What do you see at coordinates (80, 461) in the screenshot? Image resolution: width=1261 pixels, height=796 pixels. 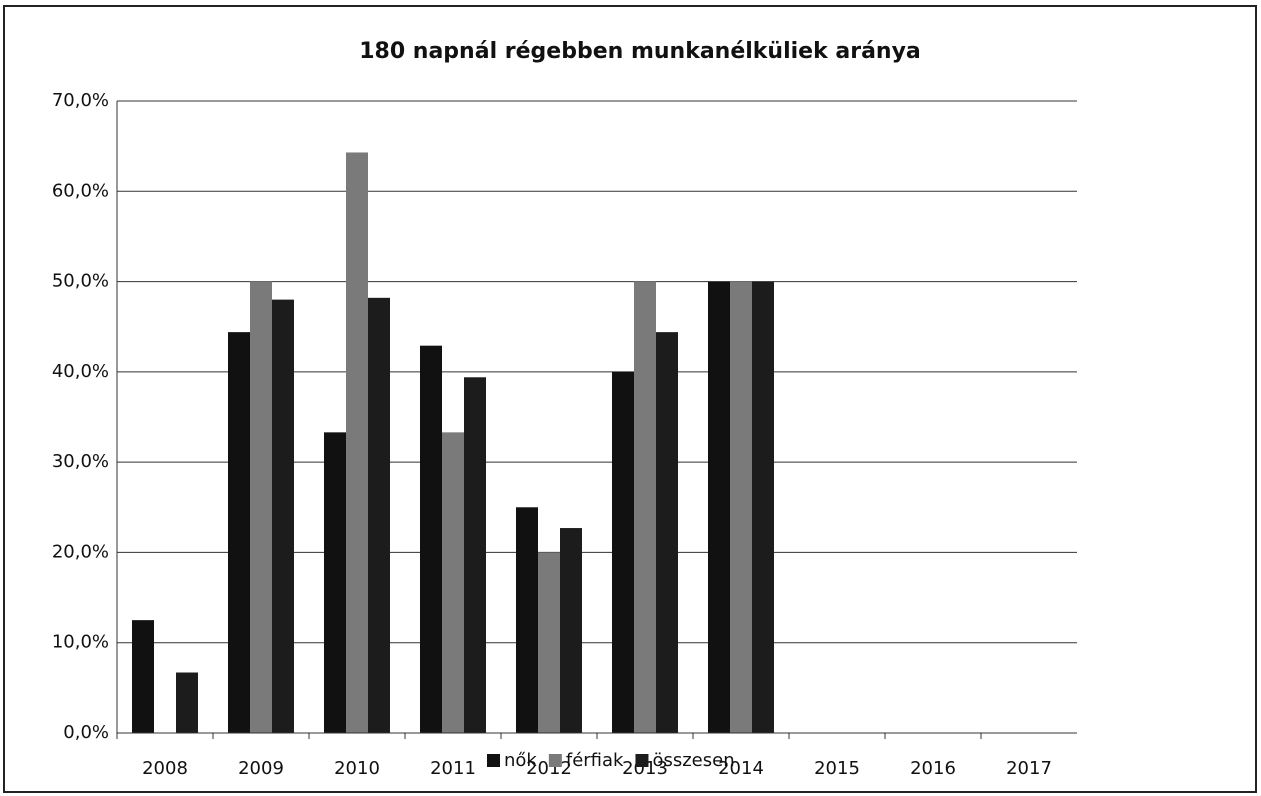 I see `y-tick-label: 30,0%` at bounding box center [80, 461].